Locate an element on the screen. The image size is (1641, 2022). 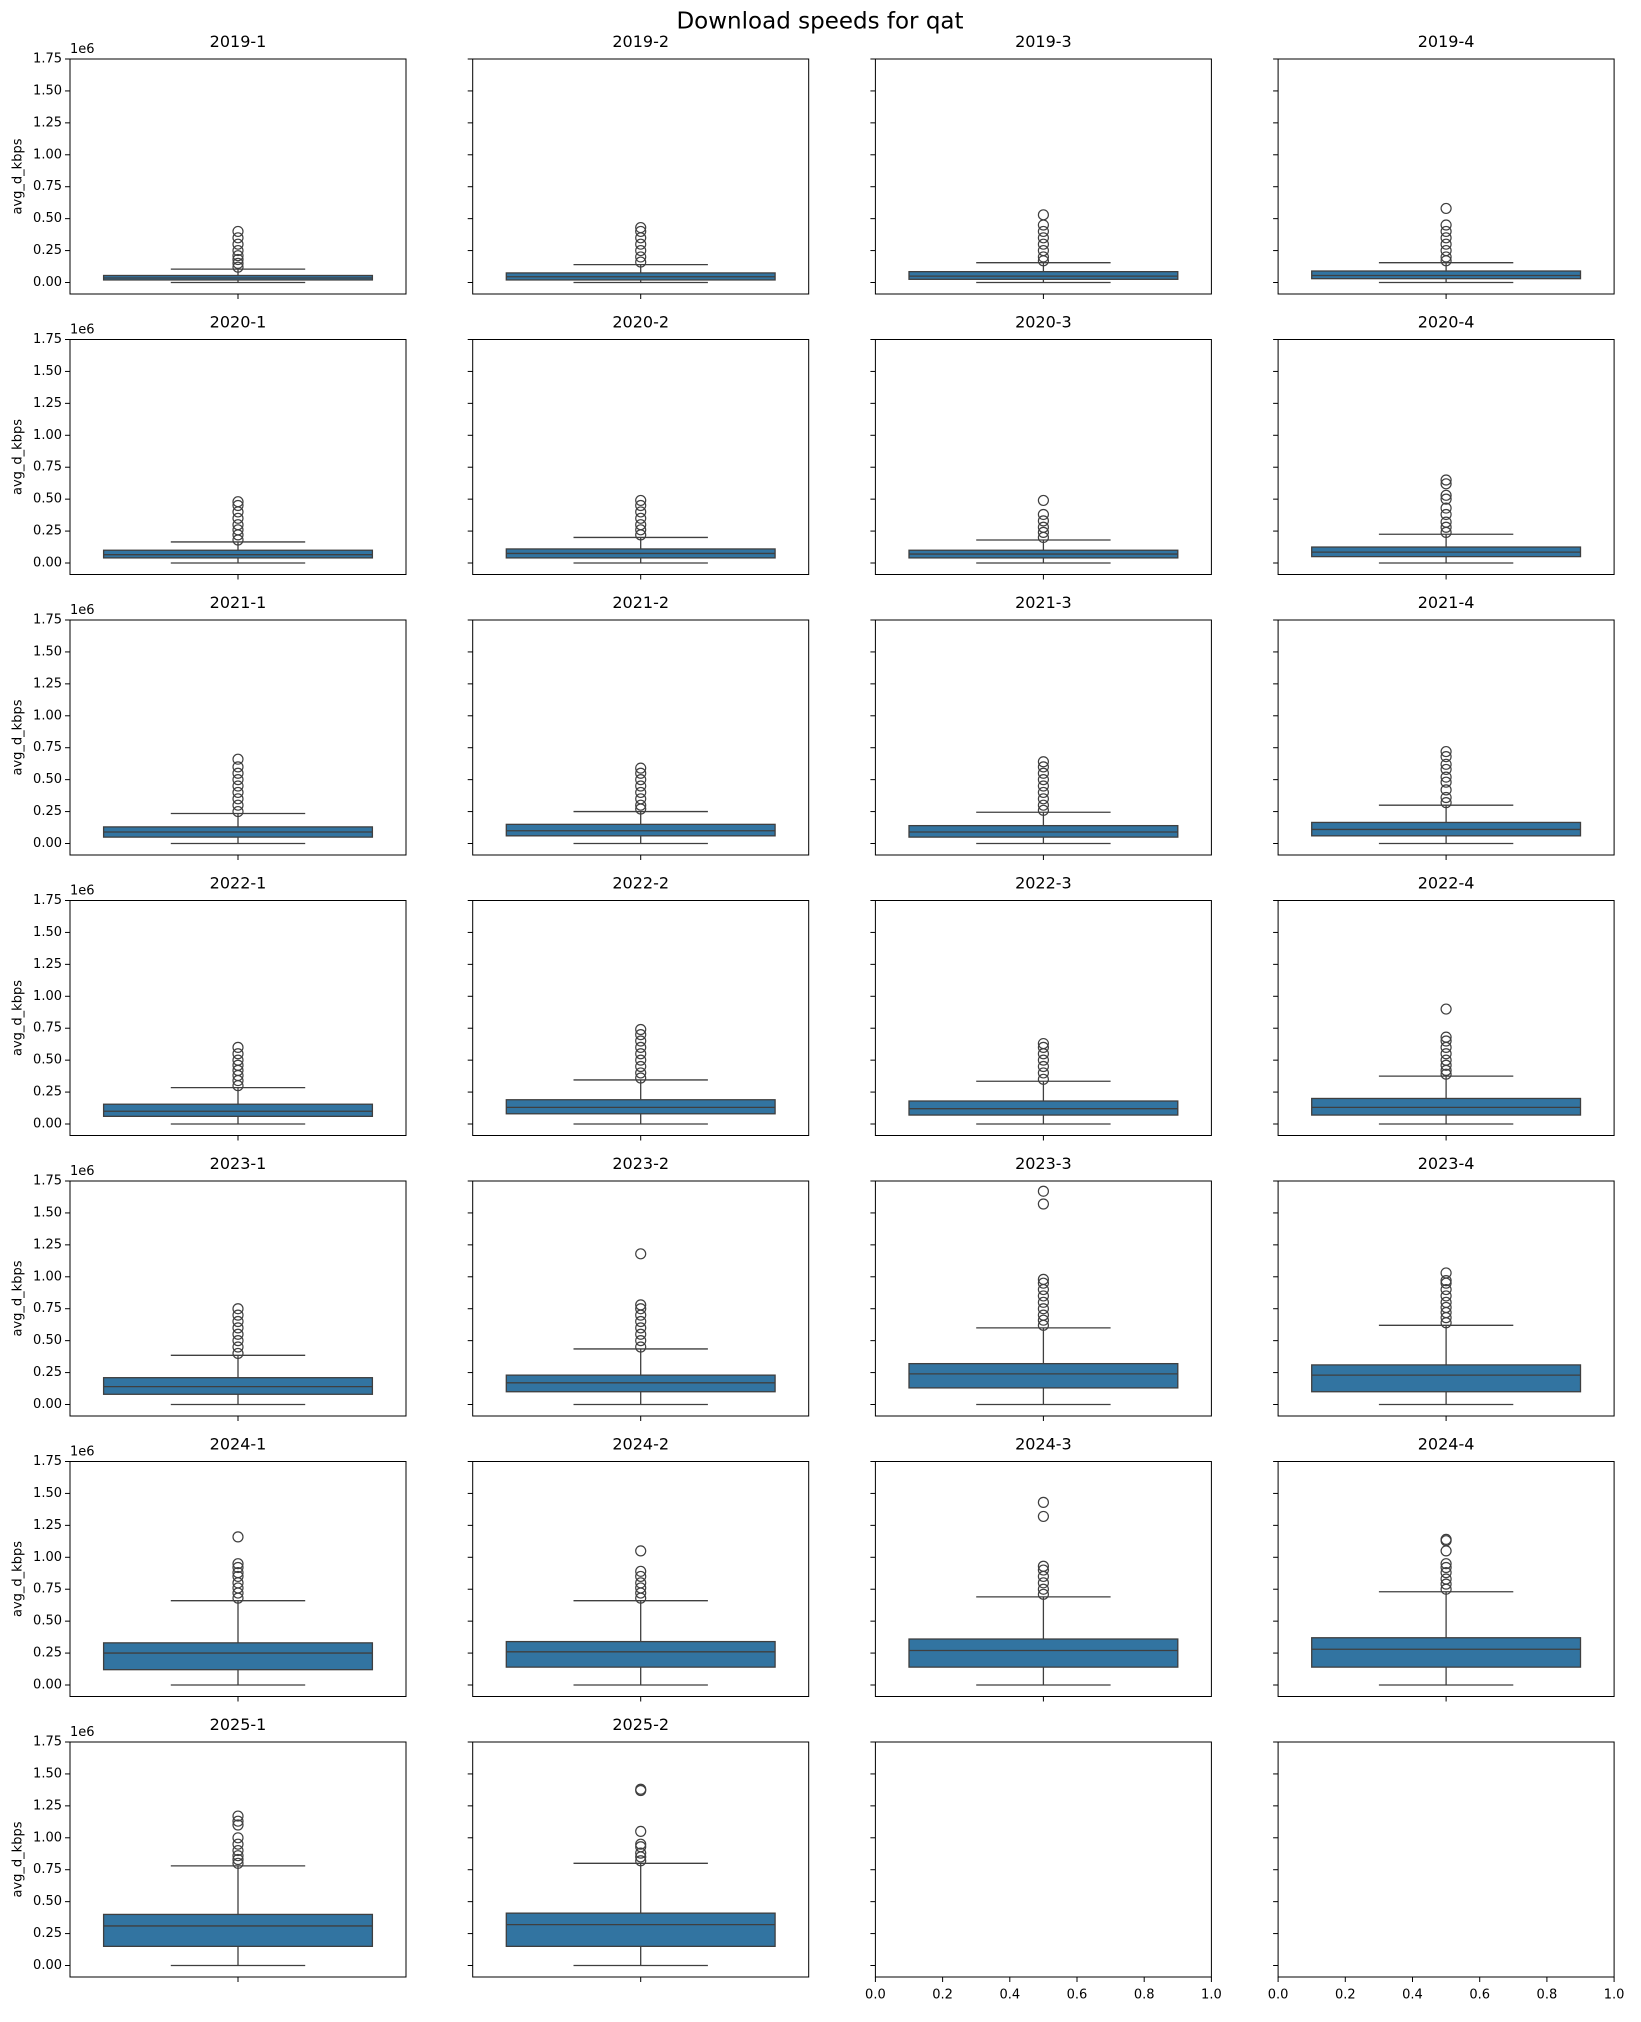
y-tick-label: 0.00 is located at coordinates (47, 1124).